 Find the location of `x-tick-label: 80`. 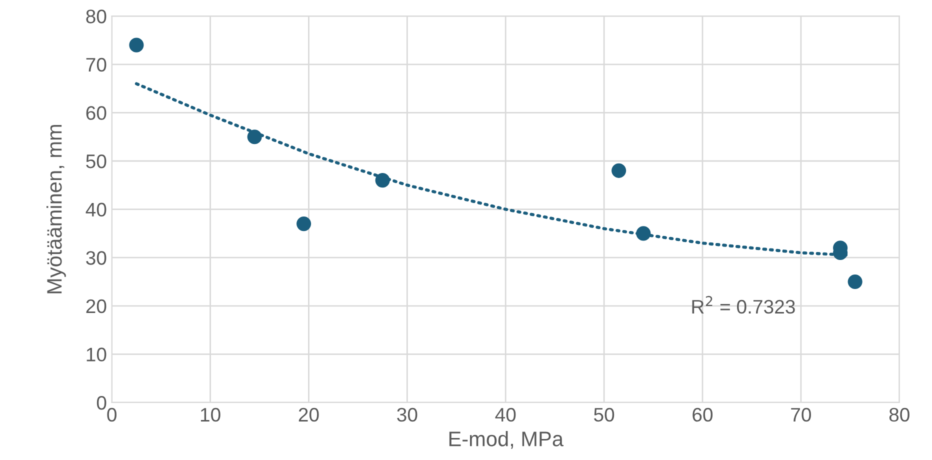

x-tick-label: 80 is located at coordinates (899, 415).